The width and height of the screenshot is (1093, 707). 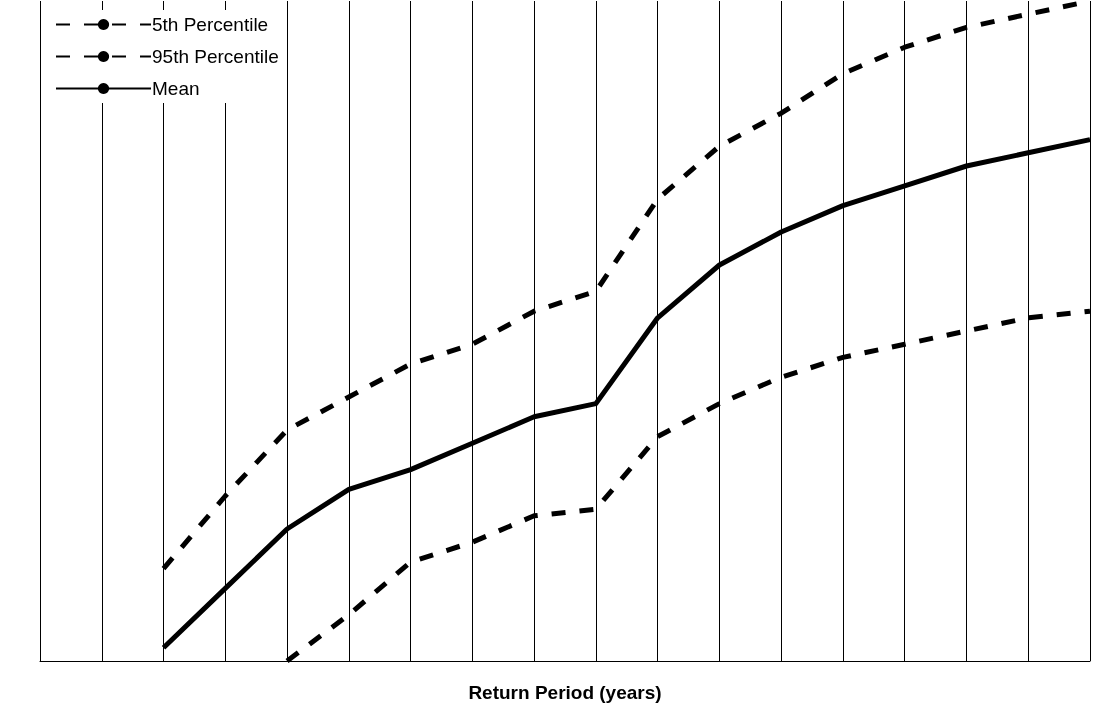 I want to click on x-axis-title: Return Period (years), so click(x=565, y=692).